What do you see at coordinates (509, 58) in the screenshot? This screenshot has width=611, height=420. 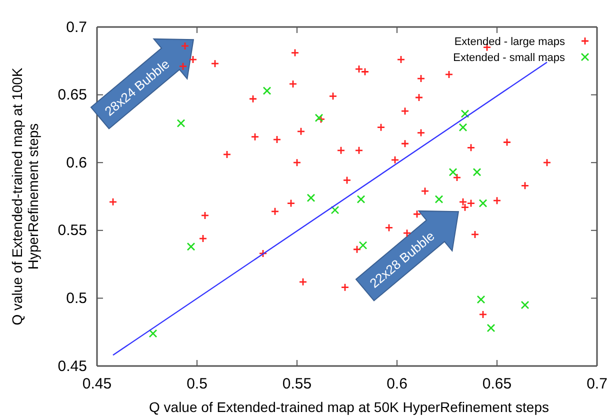 I see `legend-label: Extended - small maps` at bounding box center [509, 58].